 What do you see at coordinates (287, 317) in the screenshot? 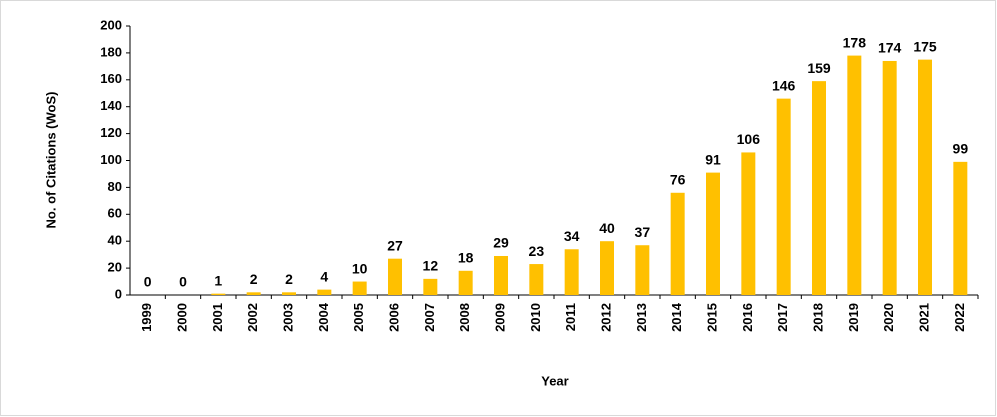
I see `x-tick-label: 2003` at bounding box center [287, 317].